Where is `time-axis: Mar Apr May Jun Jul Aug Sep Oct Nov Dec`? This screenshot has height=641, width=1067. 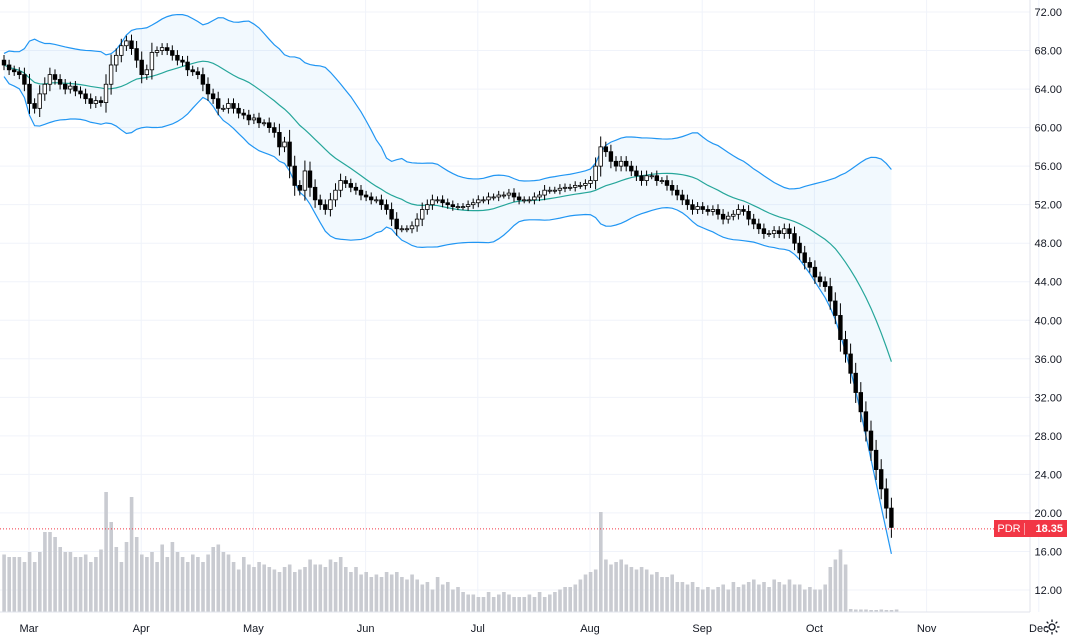
time-axis: Mar Apr May Jun Jul Aug Sep Oct Nov Dec is located at coordinates (535, 629).